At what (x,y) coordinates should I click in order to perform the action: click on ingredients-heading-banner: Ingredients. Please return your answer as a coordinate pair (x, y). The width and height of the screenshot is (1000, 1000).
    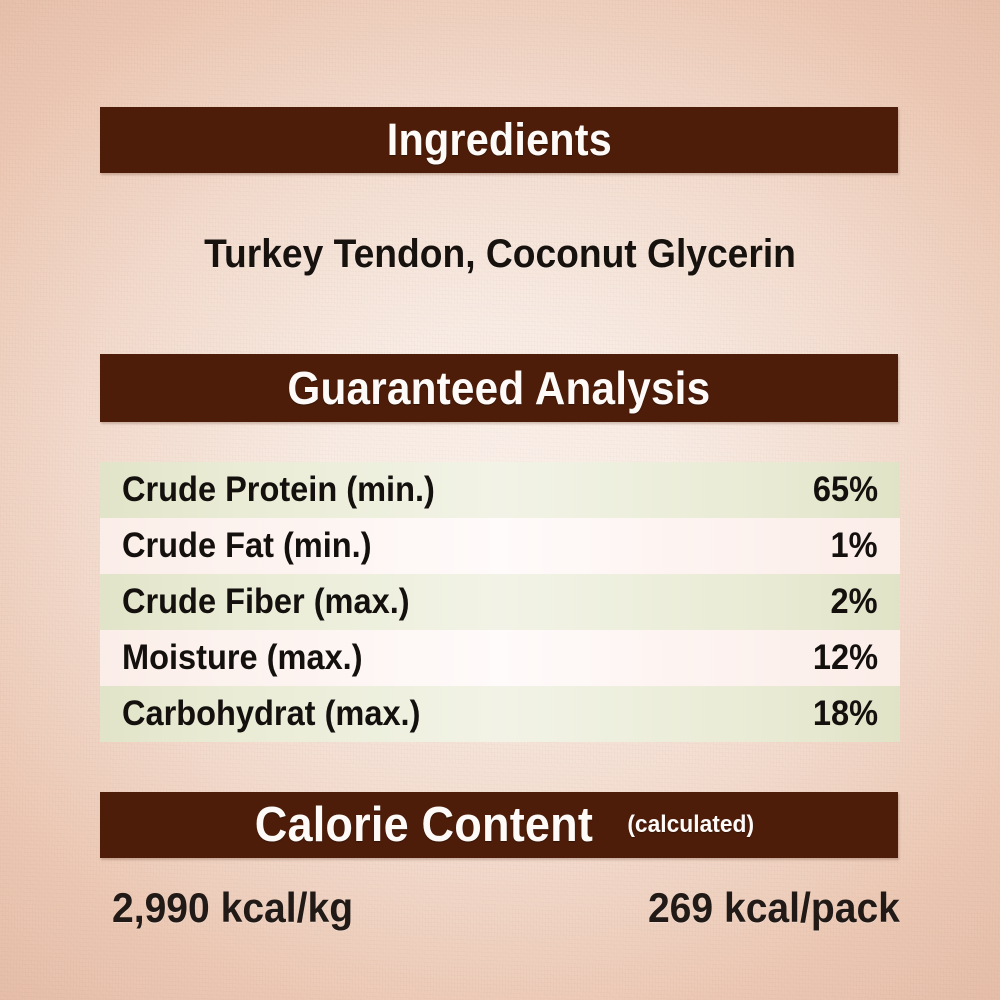
    Looking at the image, I should click on (499, 140).